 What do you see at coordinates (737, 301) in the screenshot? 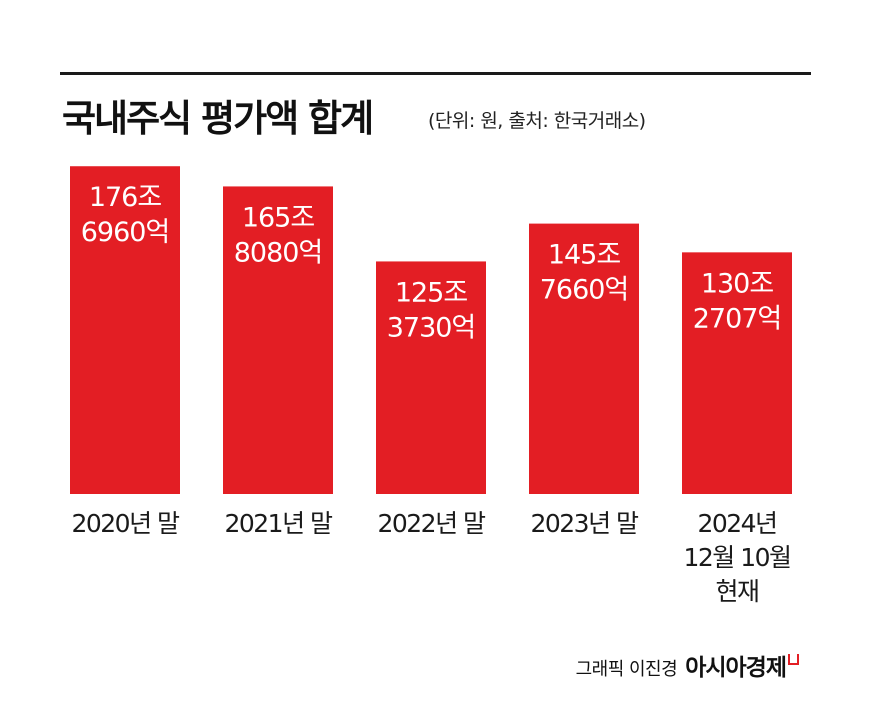
I see `bar-value-label: 130조 2707억` at bounding box center [737, 301].